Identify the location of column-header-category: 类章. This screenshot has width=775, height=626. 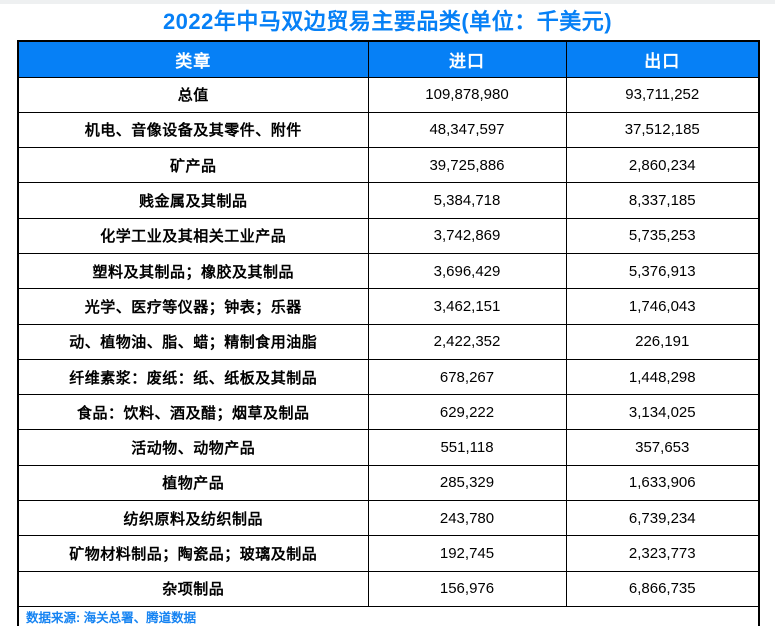
(193, 59).